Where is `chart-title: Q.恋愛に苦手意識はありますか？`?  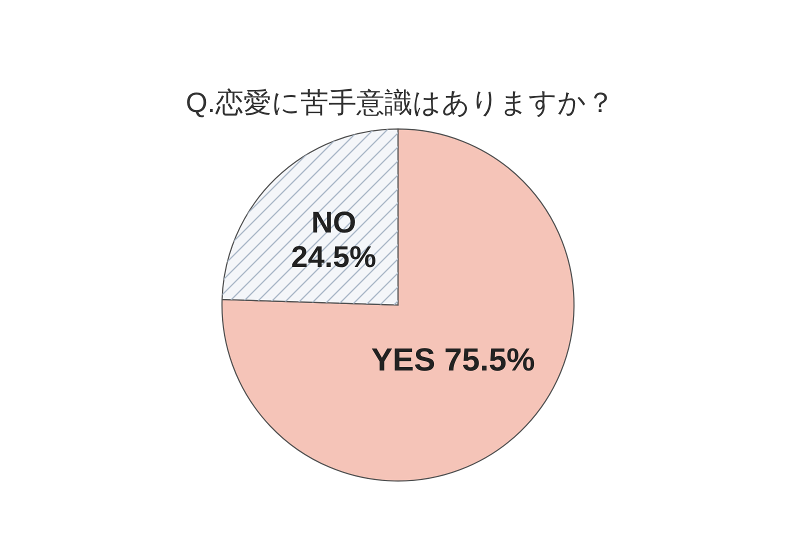 chart-title: Q.恋愛に苦手意識はありますか？ is located at coordinates (400, 102).